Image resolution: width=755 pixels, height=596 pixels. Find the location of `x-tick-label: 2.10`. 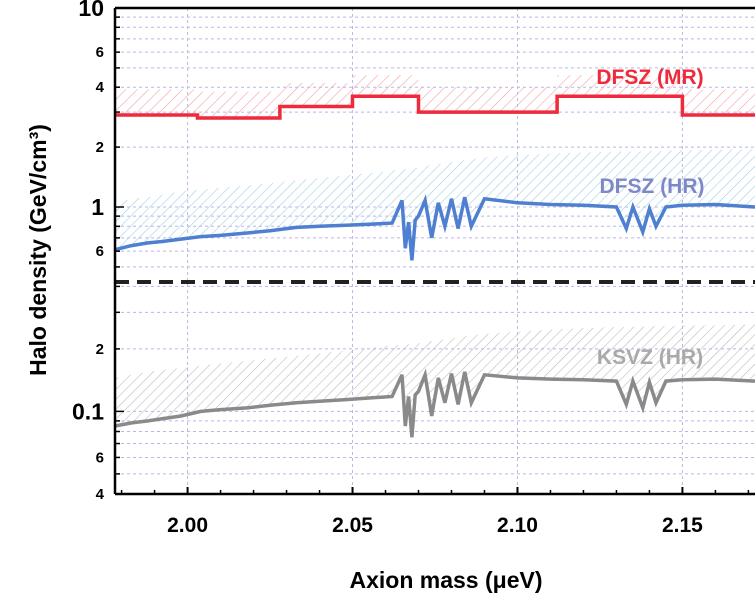

x-tick-label: 2.10 is located at coordinates (517, 525).